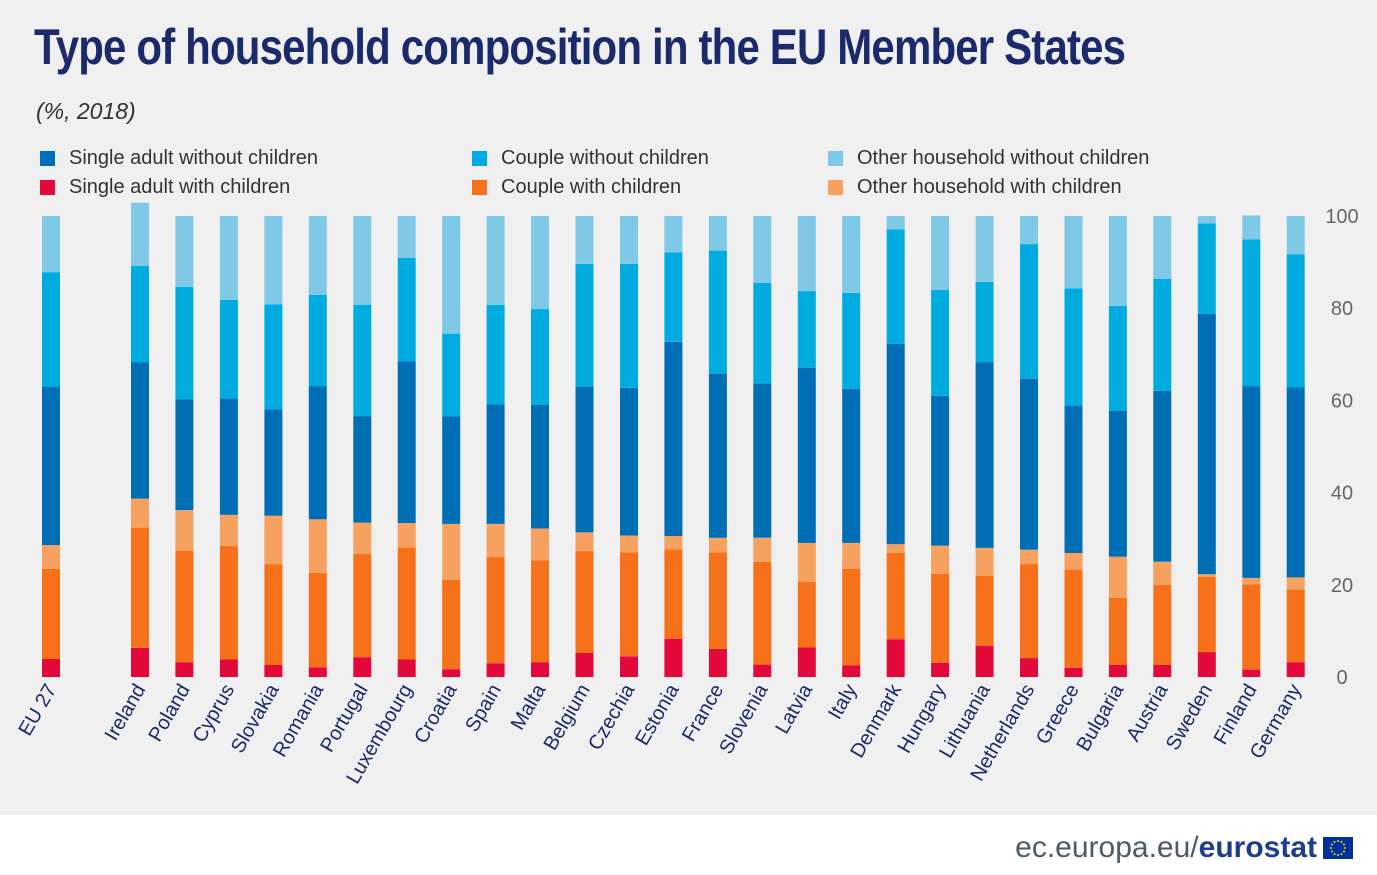  I want to click on legend-item: Couple with children, so click(576, 187).